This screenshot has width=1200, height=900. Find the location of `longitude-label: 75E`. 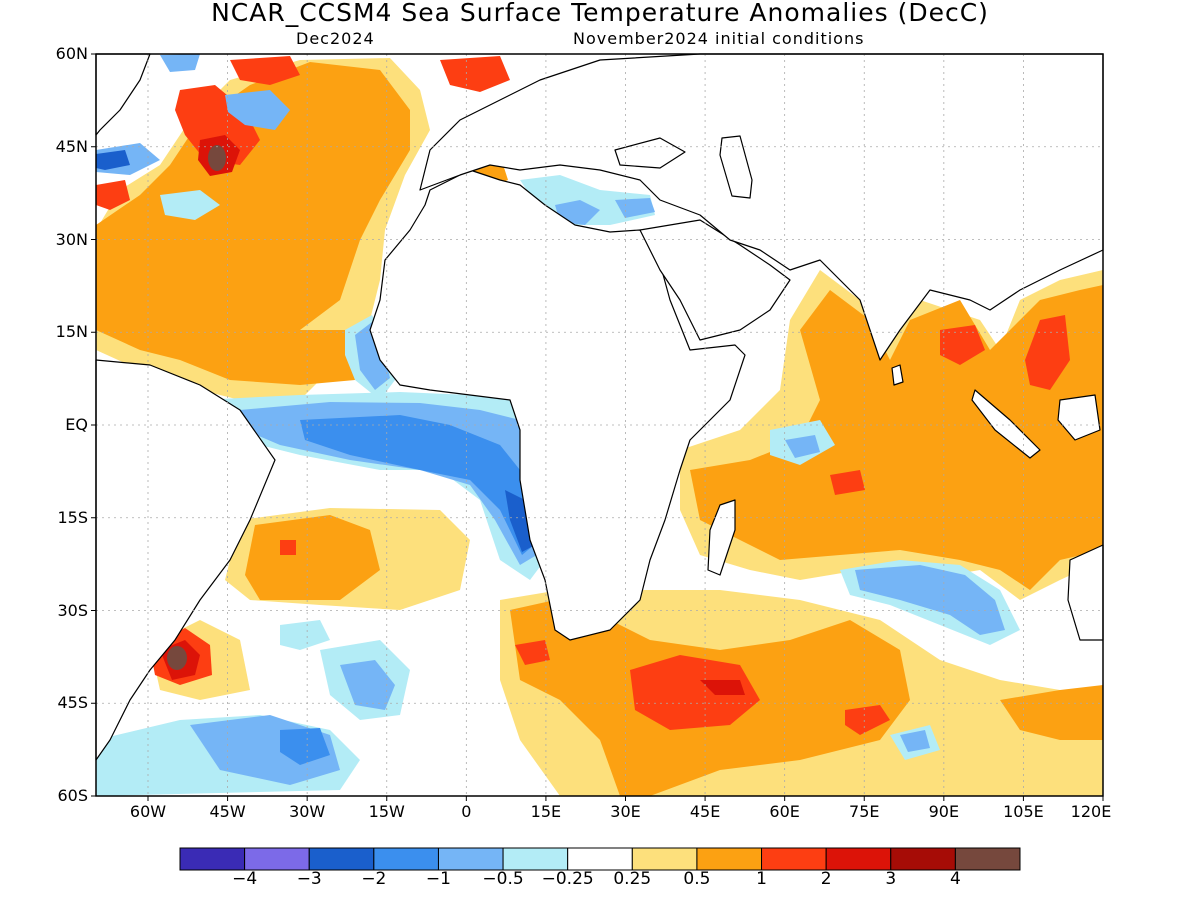

longitude-label: 75E is located at coordinates (864, 811).